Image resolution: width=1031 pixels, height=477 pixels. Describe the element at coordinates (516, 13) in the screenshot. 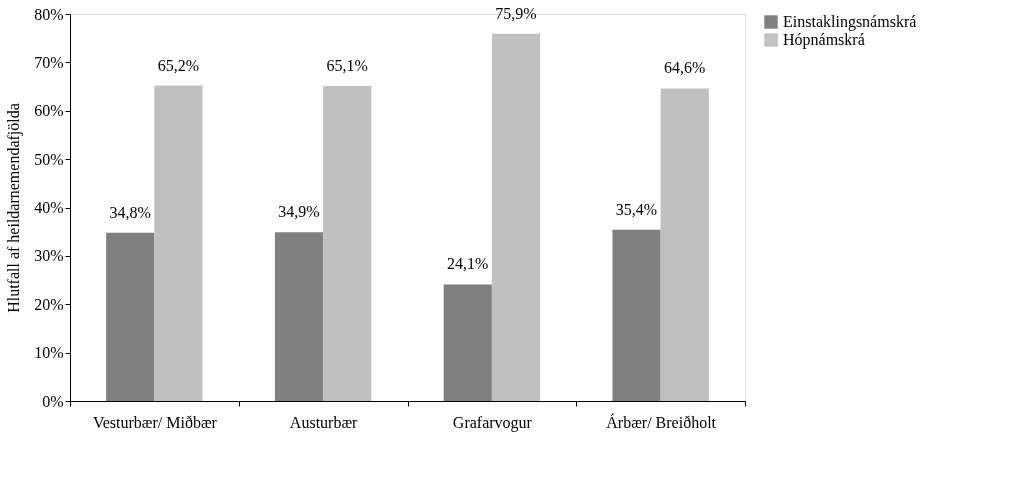

I see `data-label: 75,9%` at that location.